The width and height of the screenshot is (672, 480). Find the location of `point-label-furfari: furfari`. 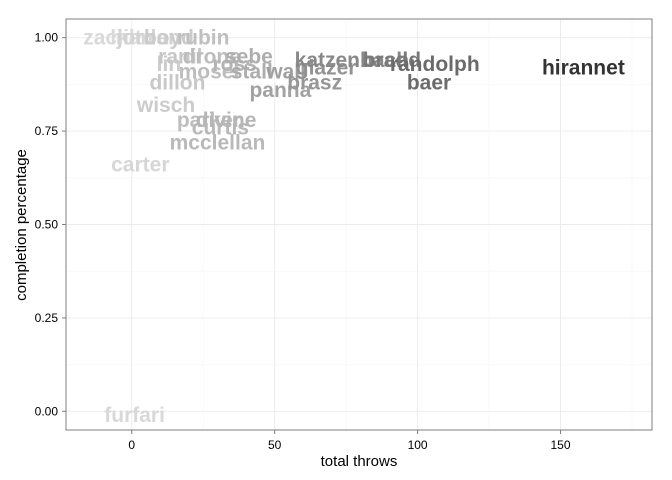

point-label-furfari: furfari is located at coordinates (134, 415).